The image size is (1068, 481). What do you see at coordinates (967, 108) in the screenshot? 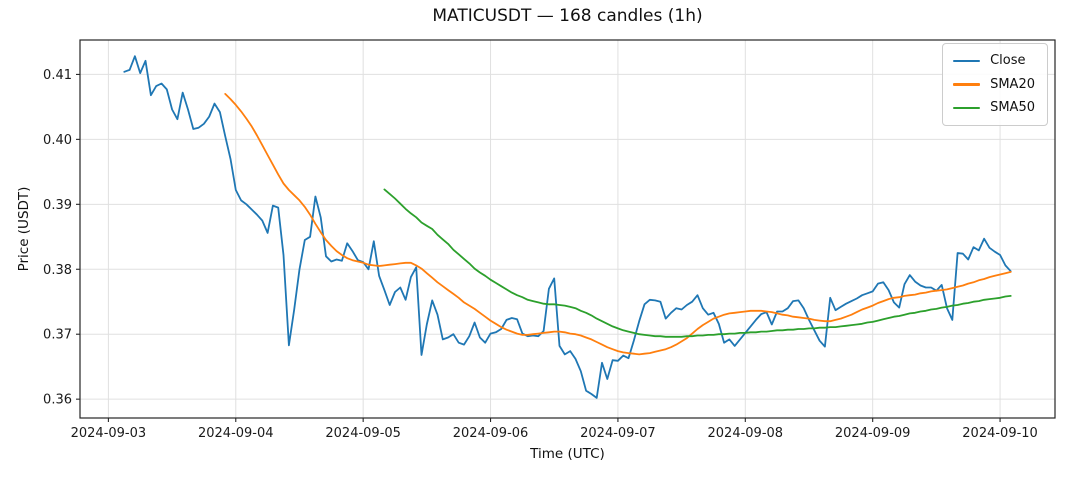
I see `sma50-line-swatch` at bounding box center [967, 108].